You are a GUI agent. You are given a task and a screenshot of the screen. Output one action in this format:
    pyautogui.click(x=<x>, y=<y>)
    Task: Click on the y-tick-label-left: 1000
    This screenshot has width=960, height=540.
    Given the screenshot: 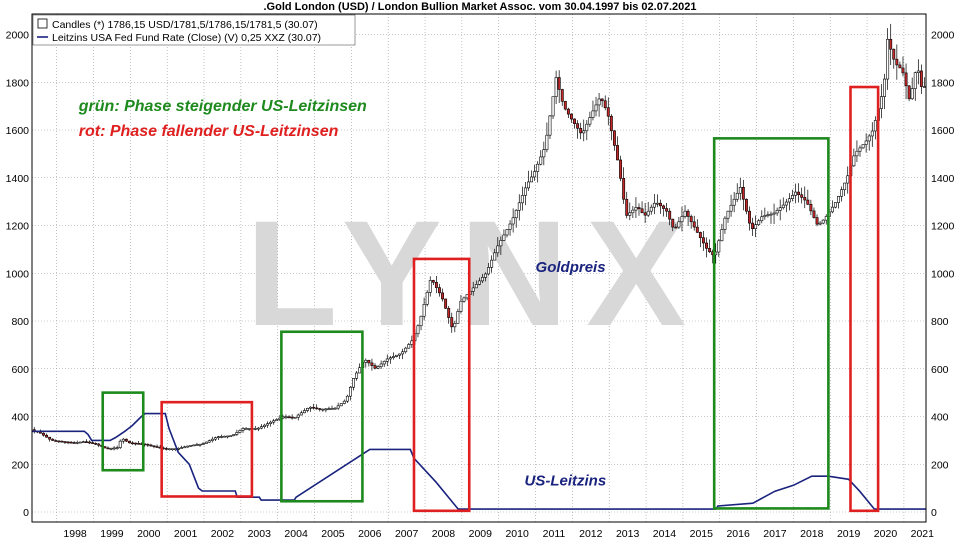 What is the action you would take?
    pyautogui.click(x=18, y=274)
    